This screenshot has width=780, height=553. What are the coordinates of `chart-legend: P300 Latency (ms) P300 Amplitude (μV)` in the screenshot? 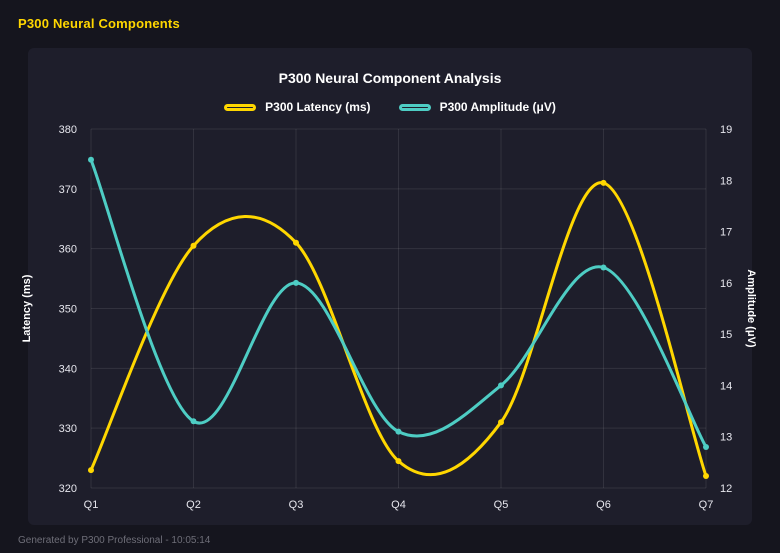 It's located at (390, 107).